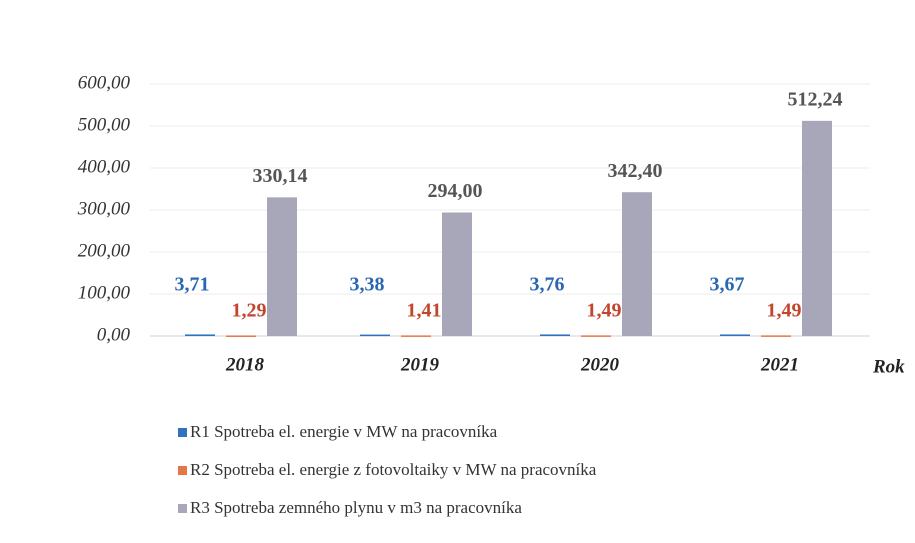 Image resolution: width=915 pixels, height=543 pixels. Describe the element at coordinates (779, 364) in the screenshot. I see `x-tick-label: 2021` at that location.